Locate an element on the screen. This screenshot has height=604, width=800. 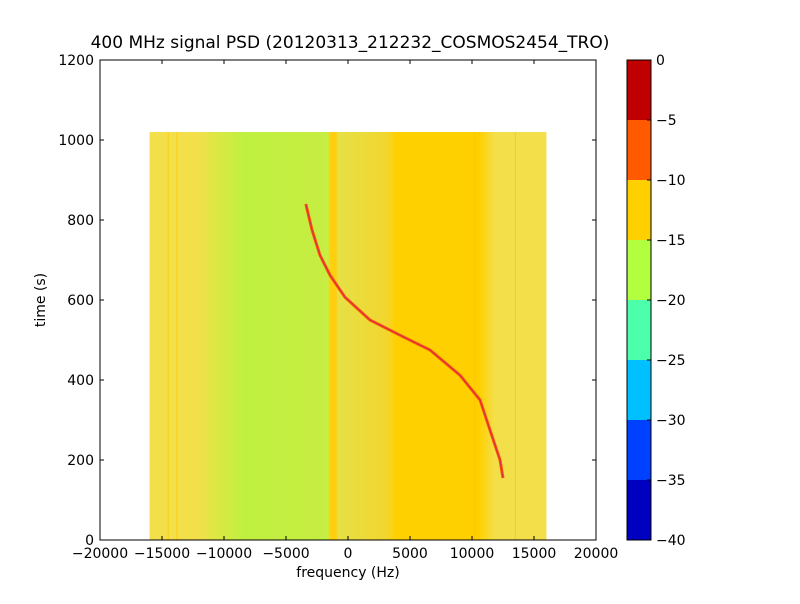
y-tick-label: 800 is located at coordinates (80, 221).